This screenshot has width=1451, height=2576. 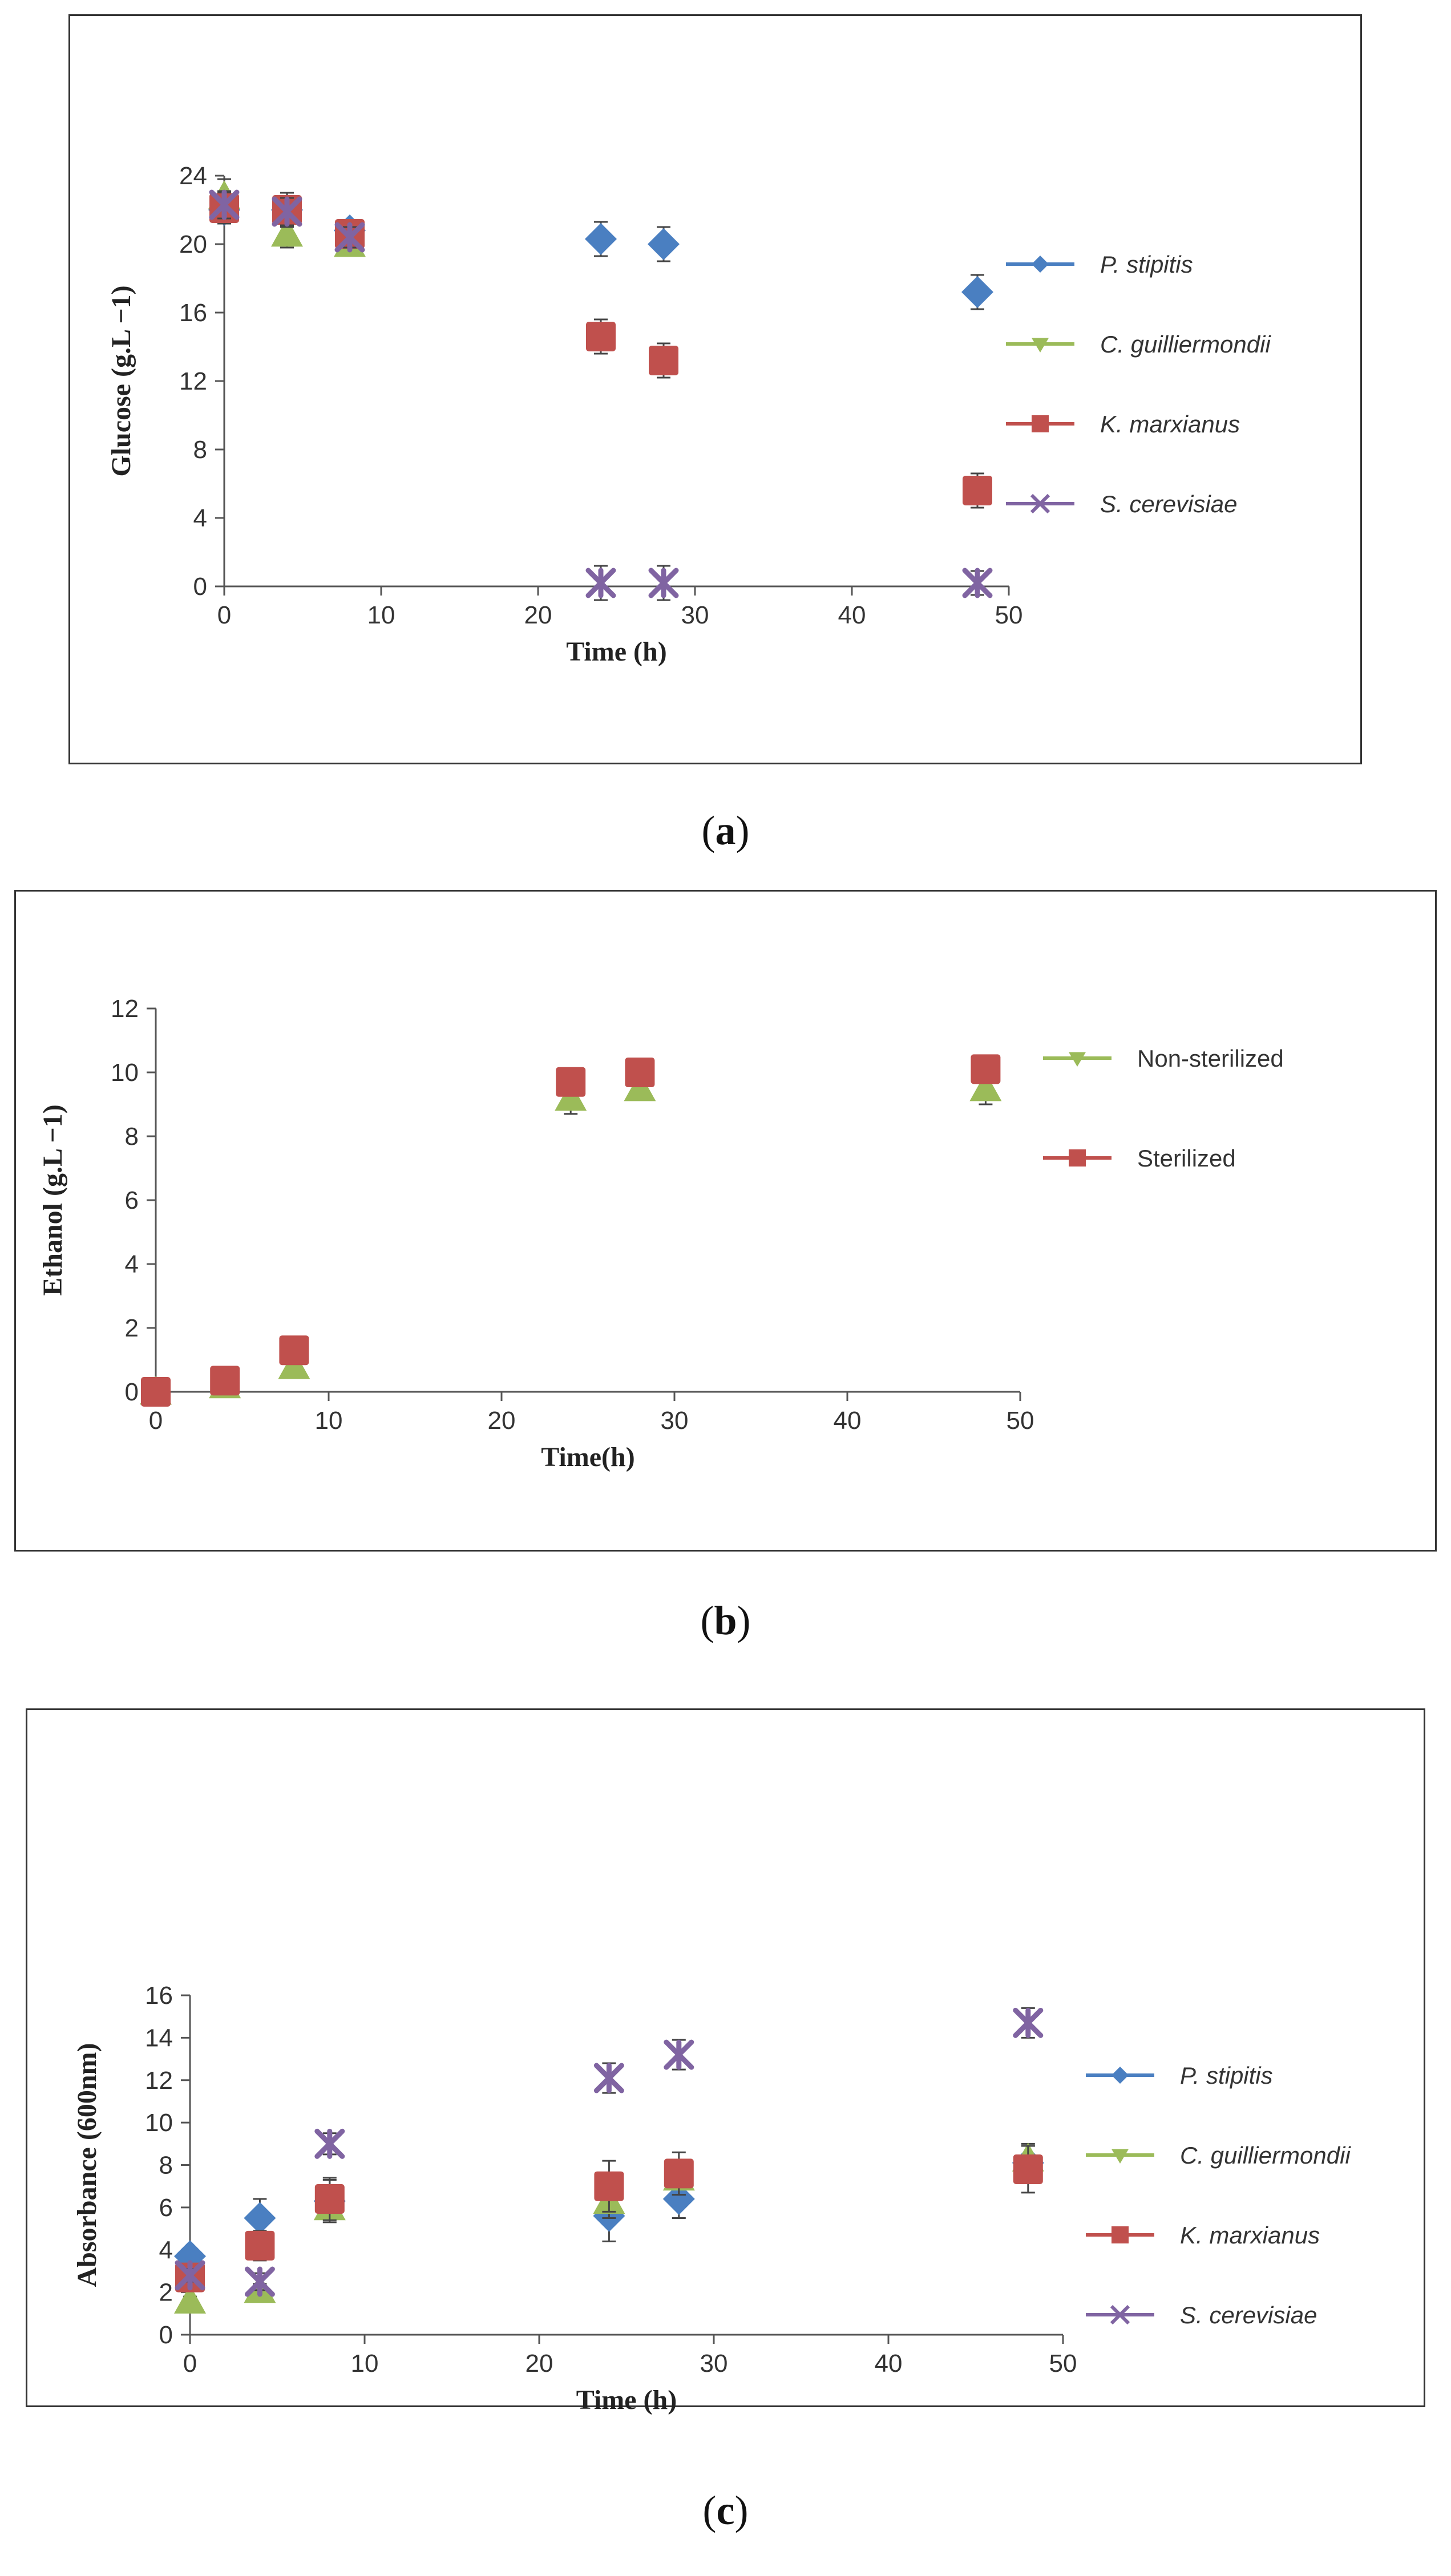 What do you see at coordinates (53, 1199) in the screenshot?
I see `y-axis-title: Ethanol (g.L −1)` at bounding box center [53, 1199].